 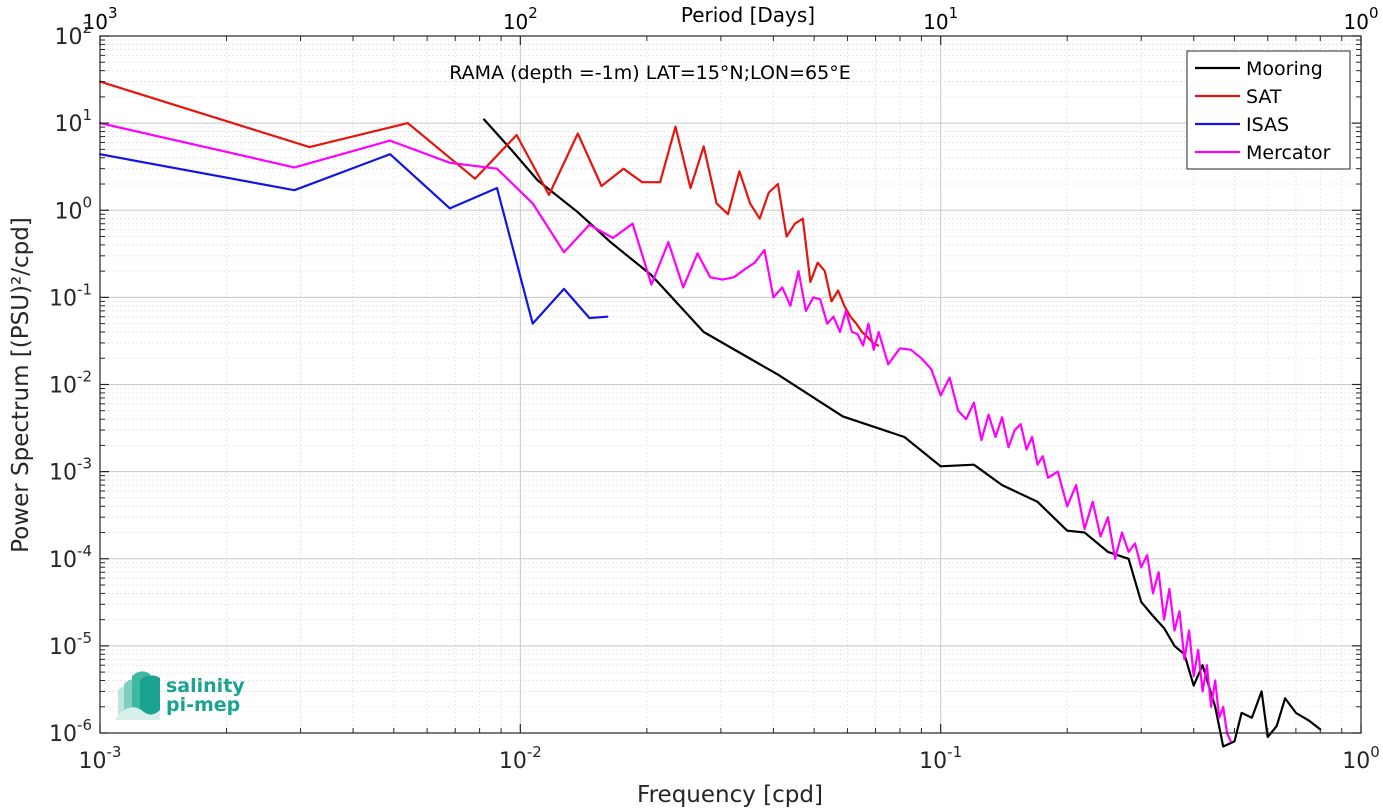 What do you see at coordinates (205, 686) in the screenshot?
I see `logo-text-salinity: salinity` at bounding box center [205, 686].